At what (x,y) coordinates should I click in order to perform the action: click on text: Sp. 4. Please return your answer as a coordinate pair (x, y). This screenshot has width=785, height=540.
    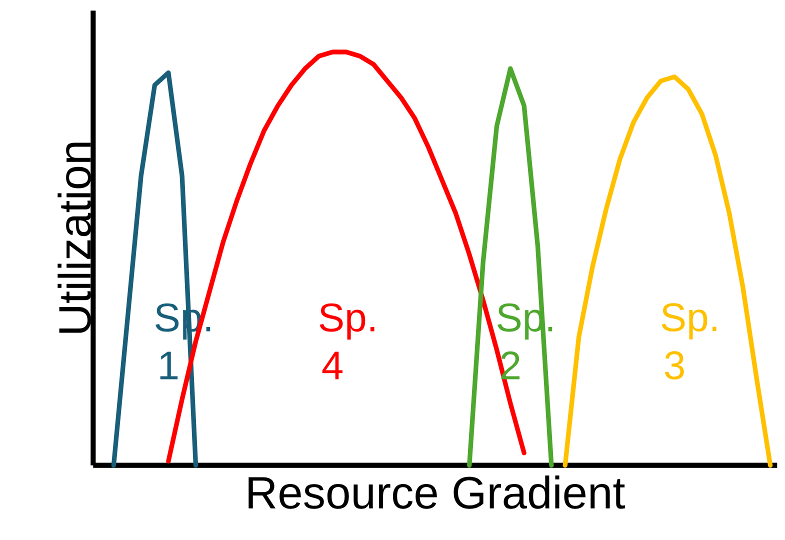
    Looking at the image, I should click on (347, 341).